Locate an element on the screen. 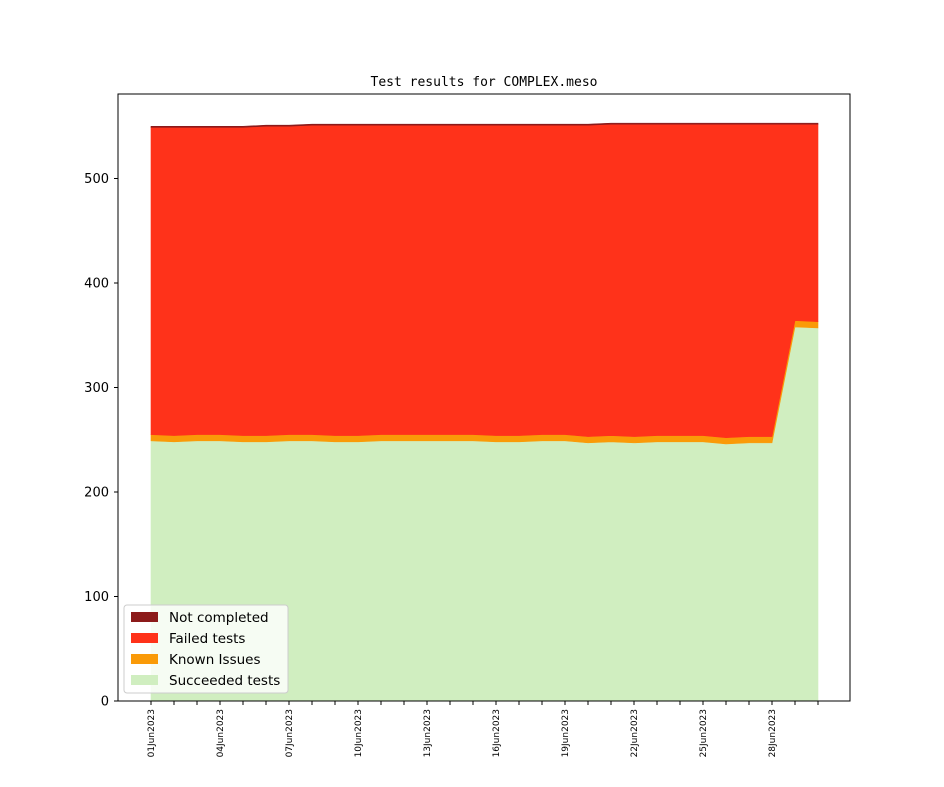 This screenshot has width=944, height=787. legend-label: Known Issues is located at coordinates (215, 660).